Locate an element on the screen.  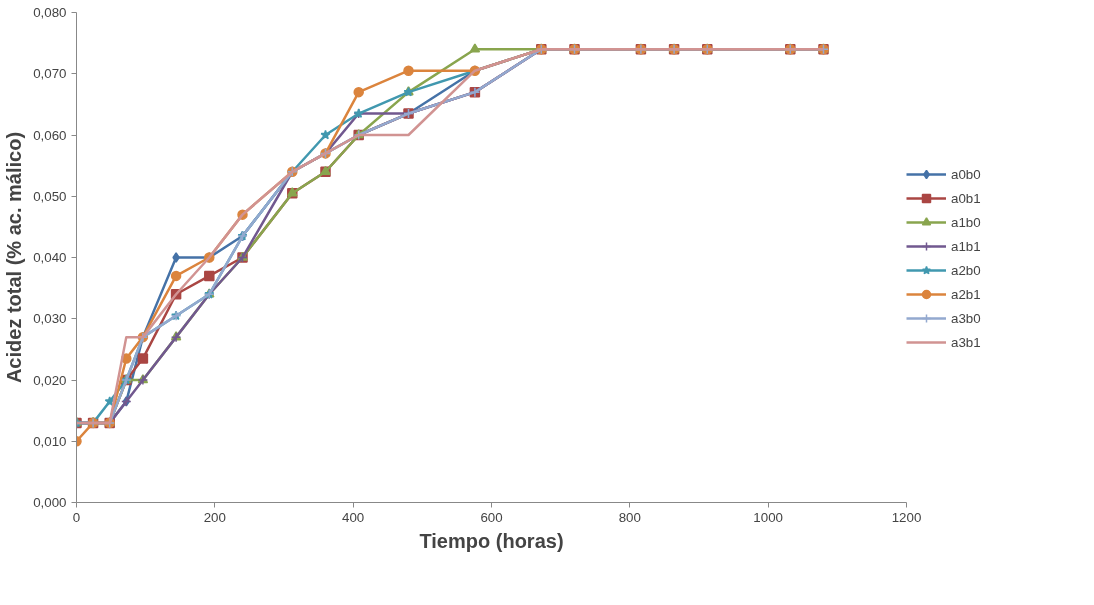
legend-label: a3b1 is located at coordinates (966, 342).